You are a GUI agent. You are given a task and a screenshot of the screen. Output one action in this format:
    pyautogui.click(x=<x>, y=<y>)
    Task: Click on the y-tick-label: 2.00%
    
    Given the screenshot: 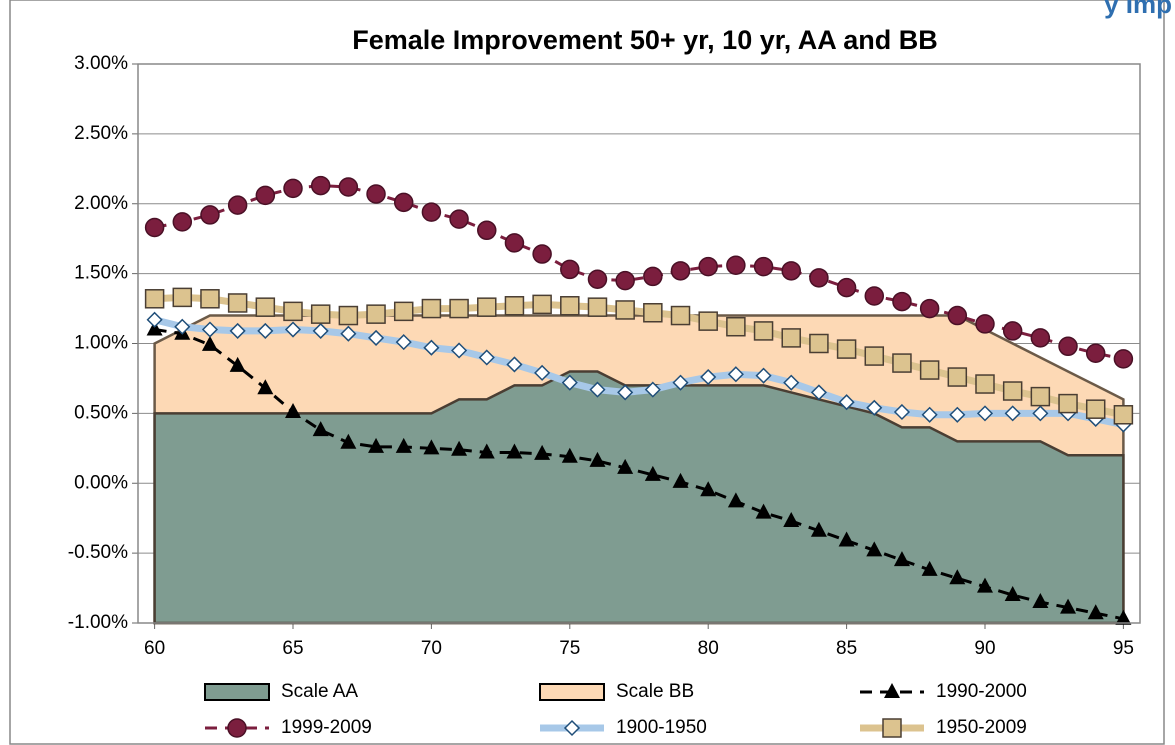 What is the action you would take?
    pyautogui.click(x=101, y=203)
    